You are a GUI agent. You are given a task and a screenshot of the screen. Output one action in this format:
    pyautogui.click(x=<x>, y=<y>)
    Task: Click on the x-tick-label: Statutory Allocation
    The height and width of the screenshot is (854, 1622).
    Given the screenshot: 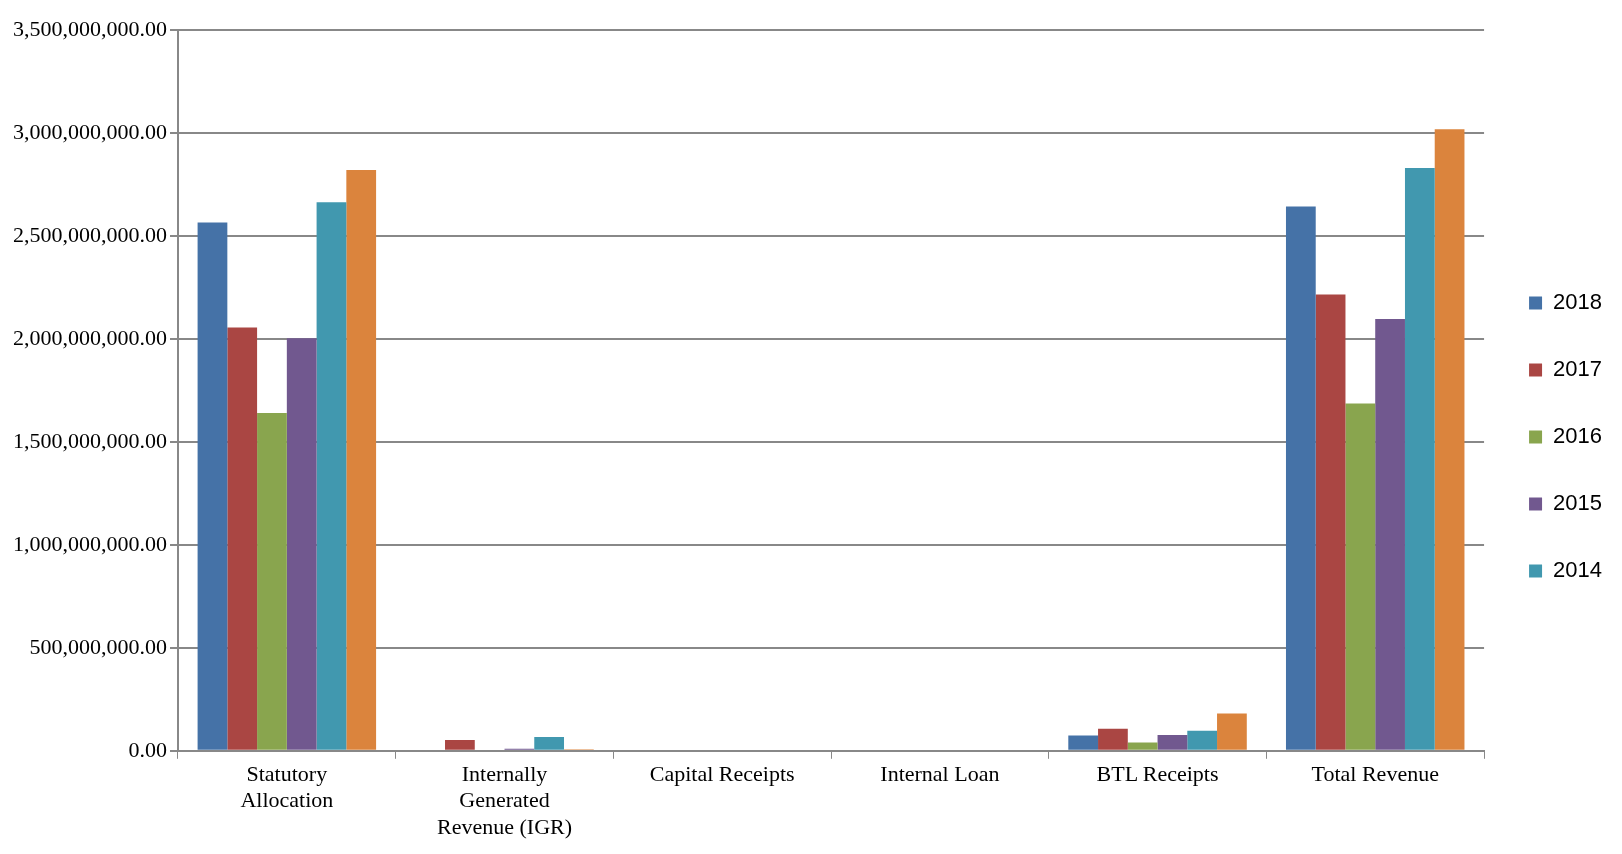 What is the action you would take?
    pyautogui.click(x=287, y=786)
    